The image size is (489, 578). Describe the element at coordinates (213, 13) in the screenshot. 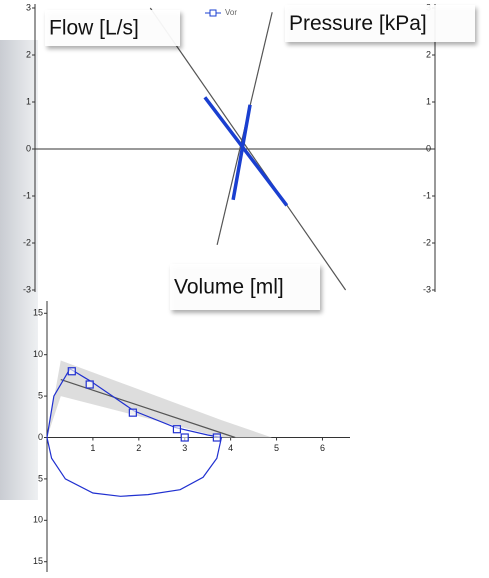

I see `legend-marker` at that location.